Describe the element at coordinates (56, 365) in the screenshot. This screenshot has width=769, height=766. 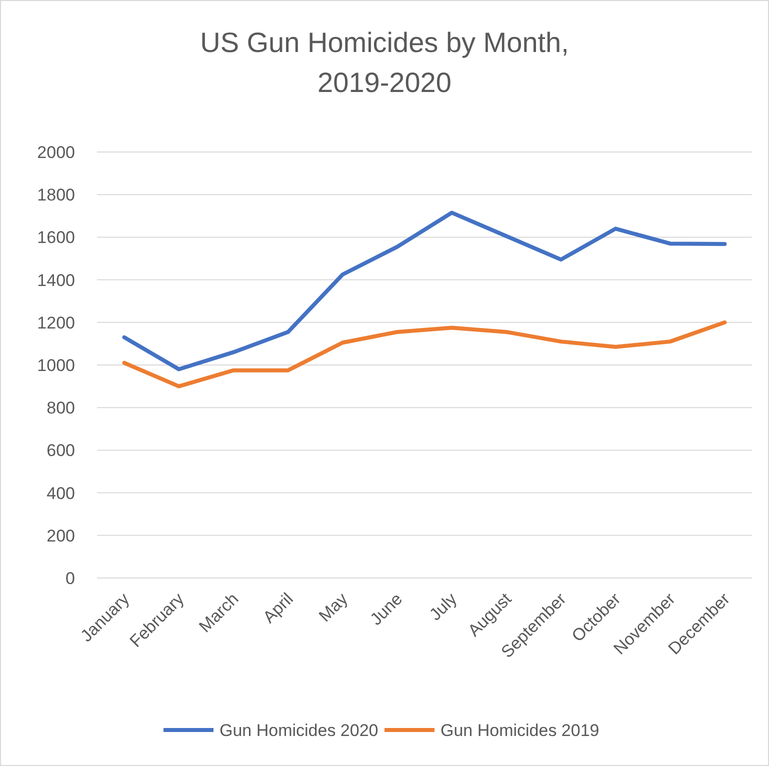
I see `y-tick-label: 1000` at that location.